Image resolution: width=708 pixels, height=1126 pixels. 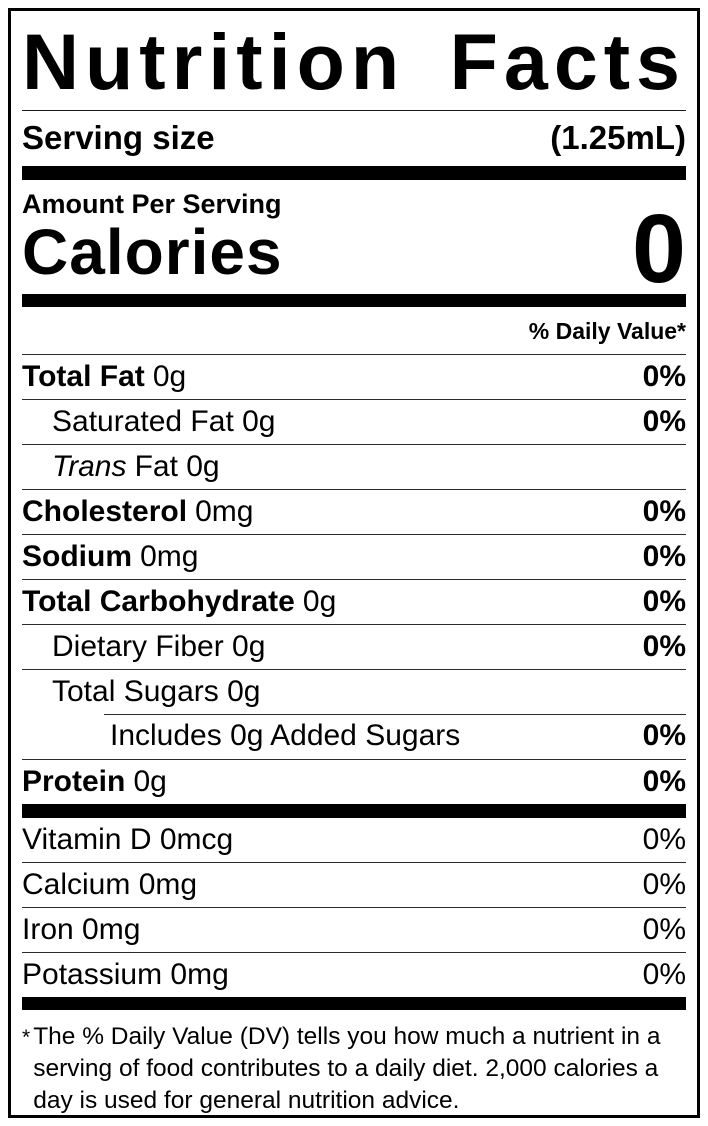 What do you see at coordinates (89, 466) in the screenshot?
I see `nutrient-name-italic: Trans` at bounding box center [89, 466].